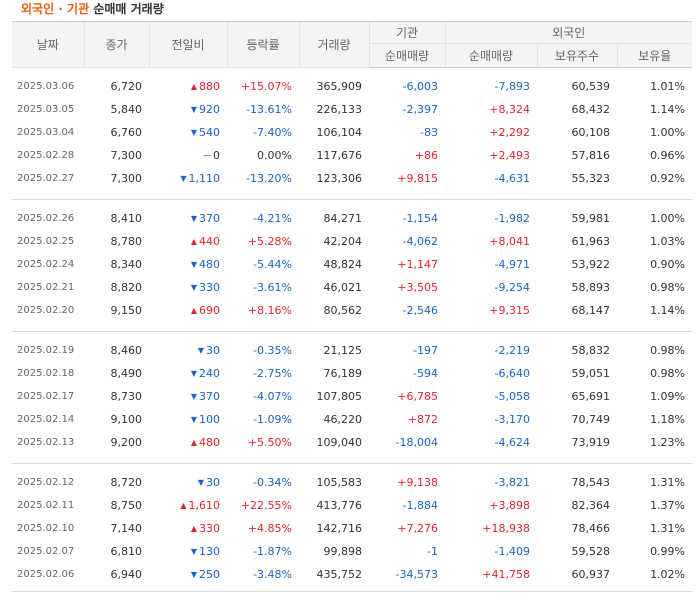  What do you see at coordinates (417, 178) in the screenshot?
I see `cell-institution-net: +9,815` at bounding box center [417, 178].